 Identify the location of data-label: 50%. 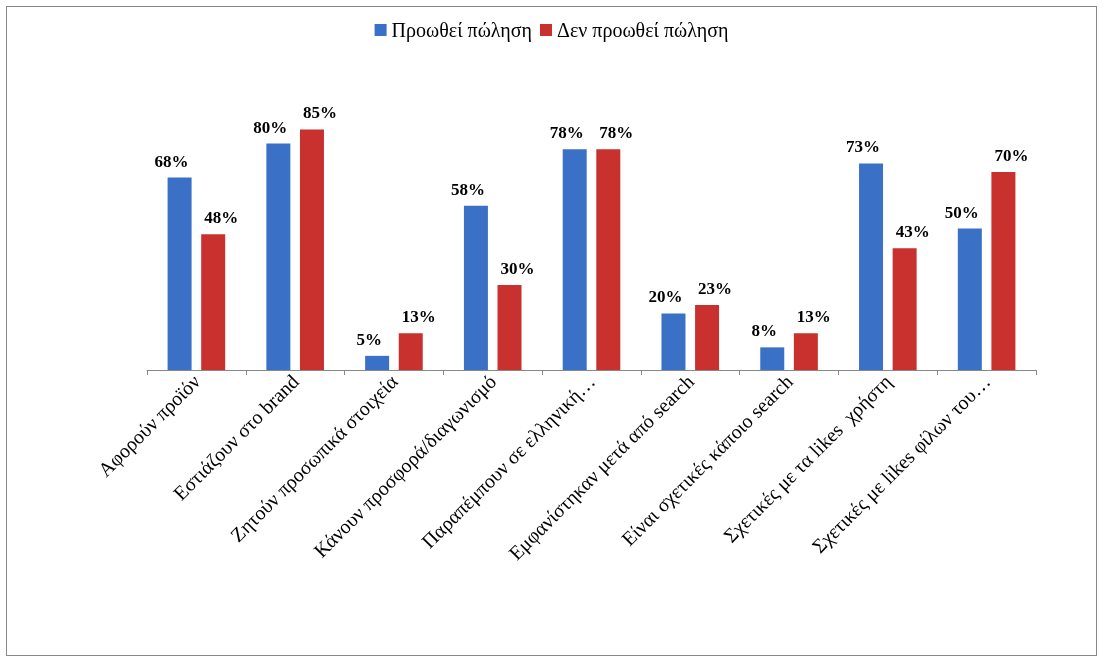
(961, 212).